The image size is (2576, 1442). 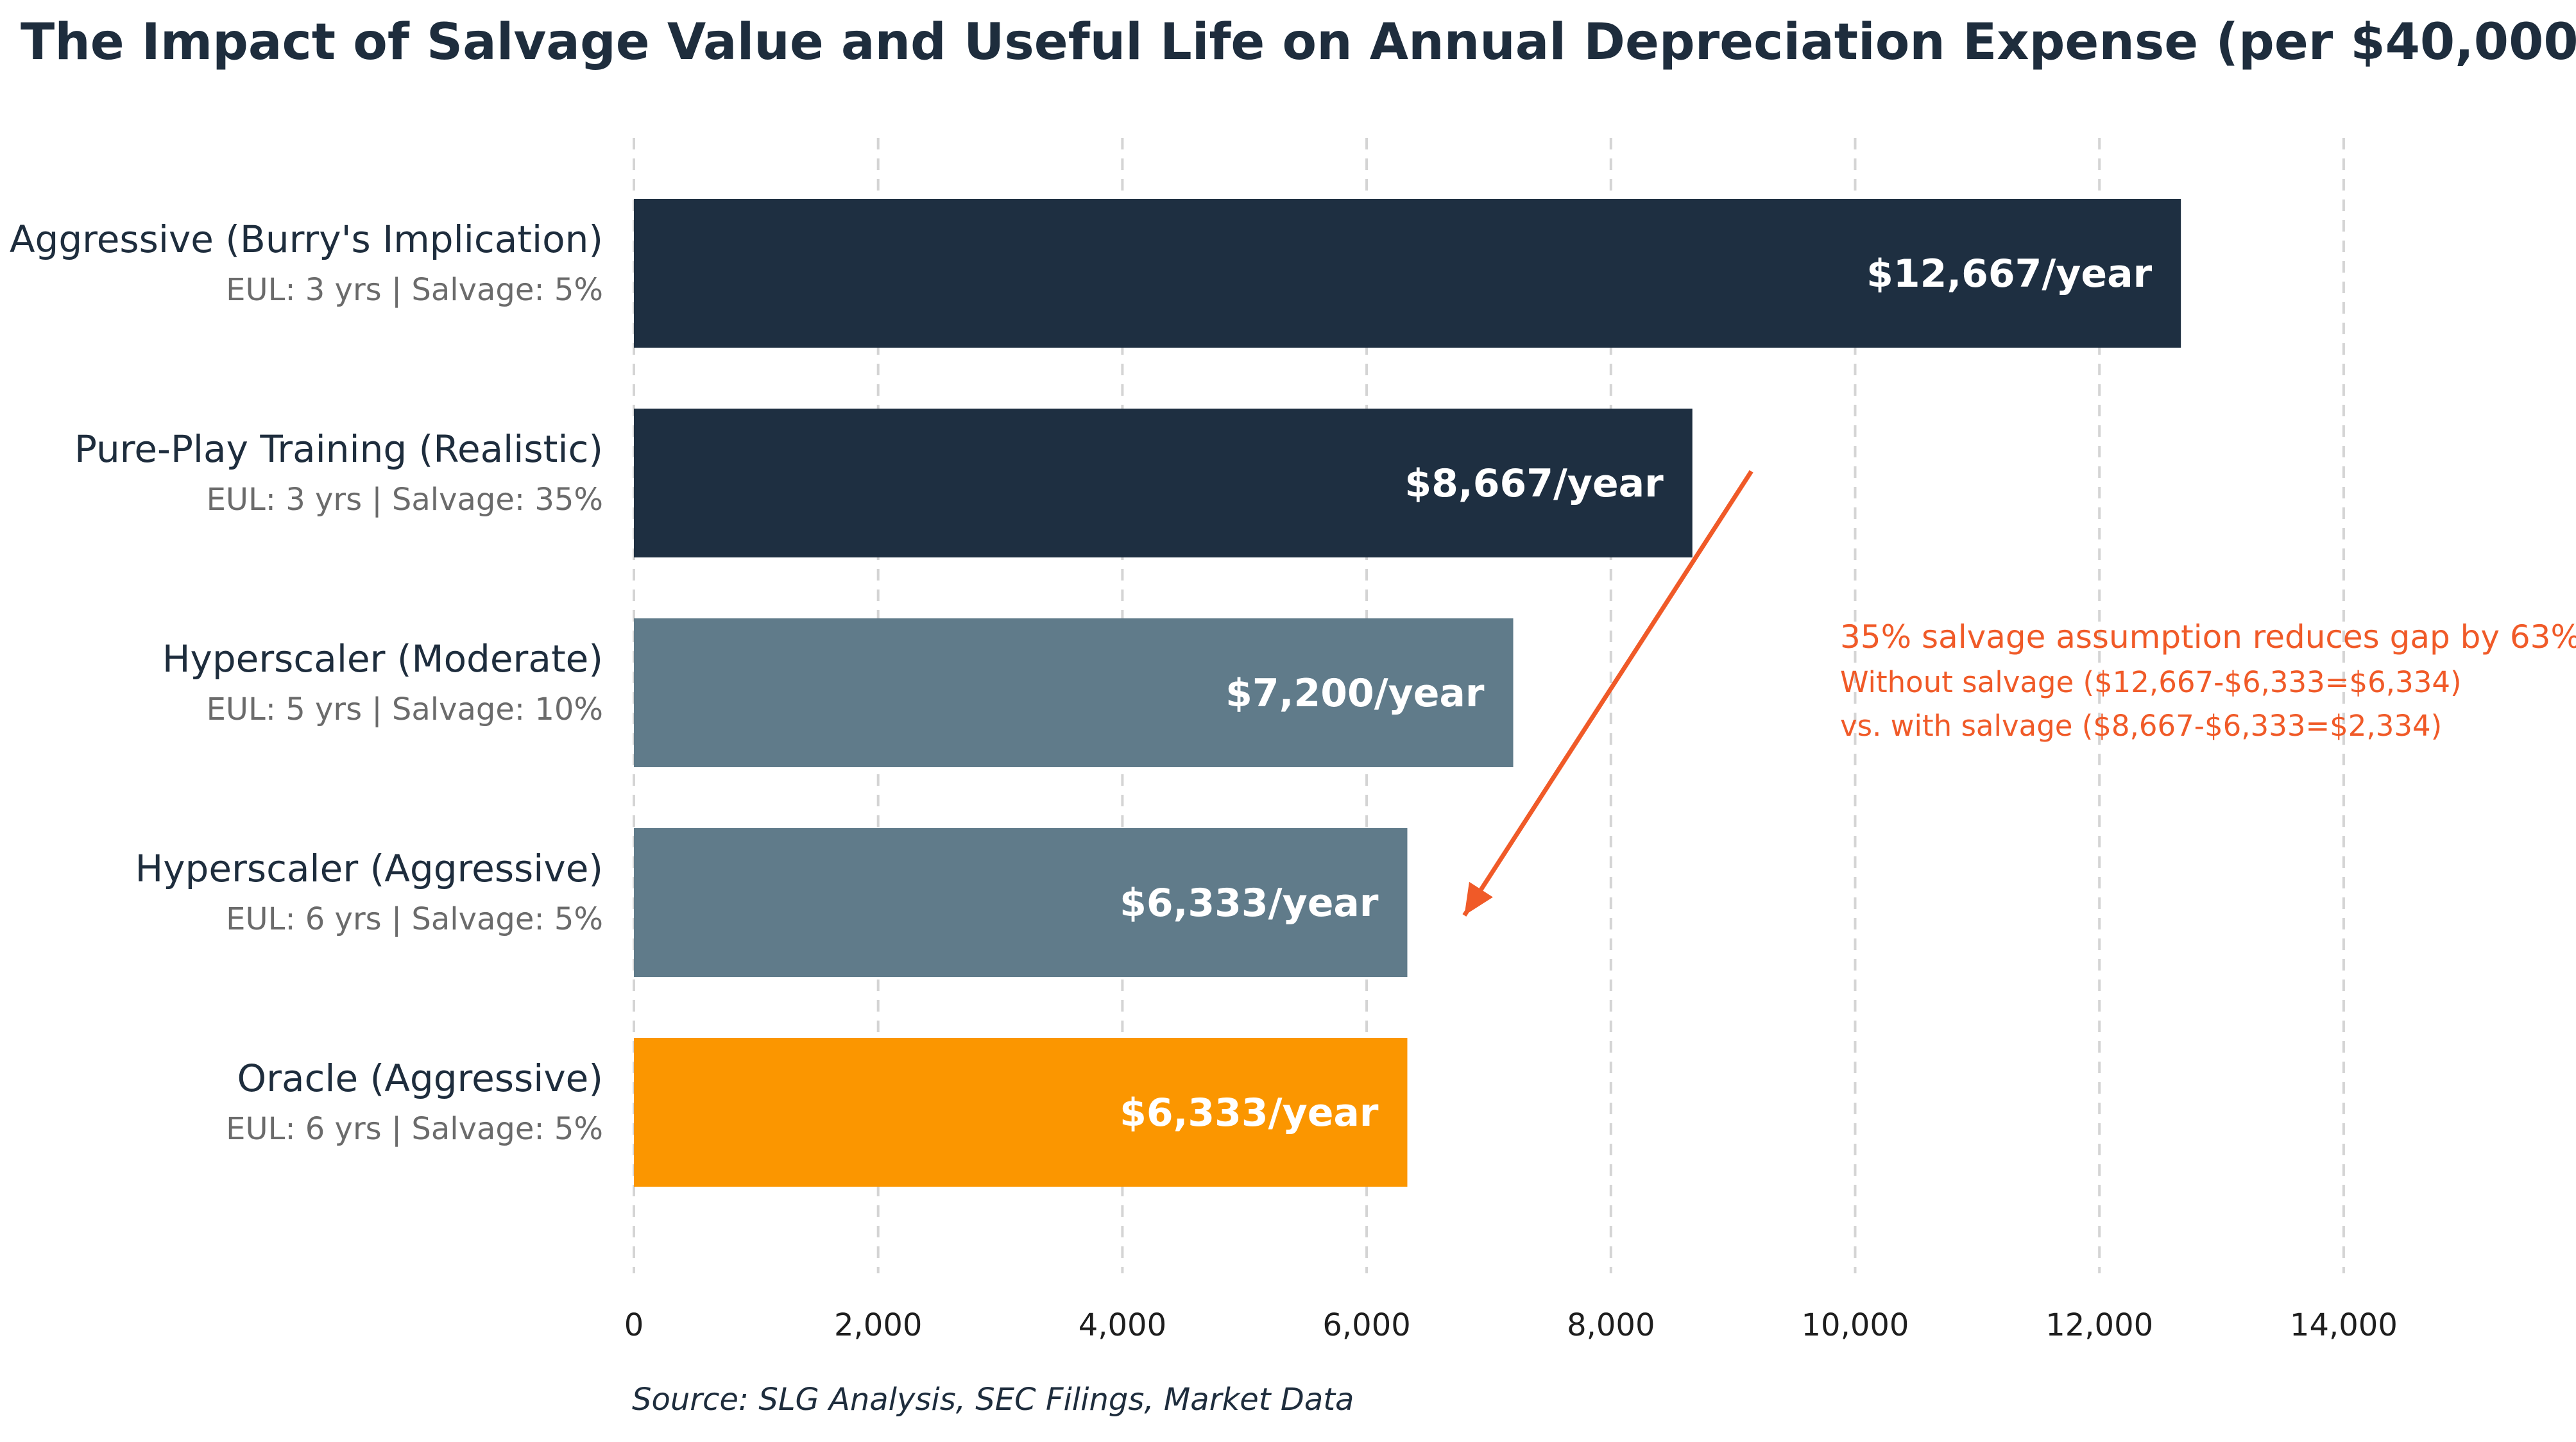 What do you see at coordinates (2141, 726) in the screenshot?
I see `annotation-detail: vs. with salvage ($8,667-$6,333=$2,334)` at bounding box center [2141, 726].